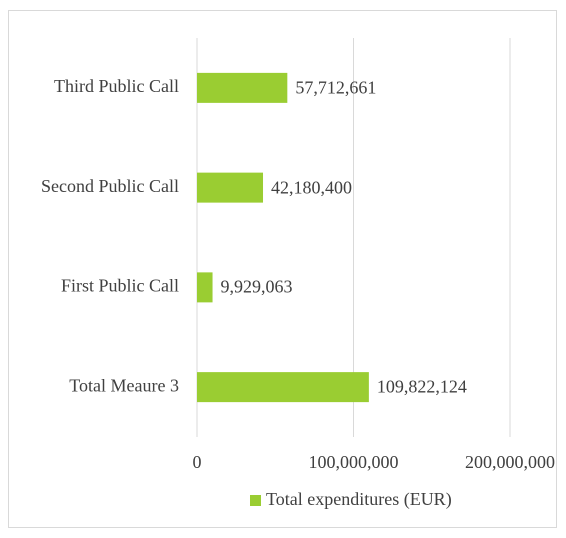 The width and height of the screenshot is (566, 538). What do you see at coordinates (116, 86) in the screenshot?
I see `y-tick-label: Third Public Call` at bounding box center [116, 86].